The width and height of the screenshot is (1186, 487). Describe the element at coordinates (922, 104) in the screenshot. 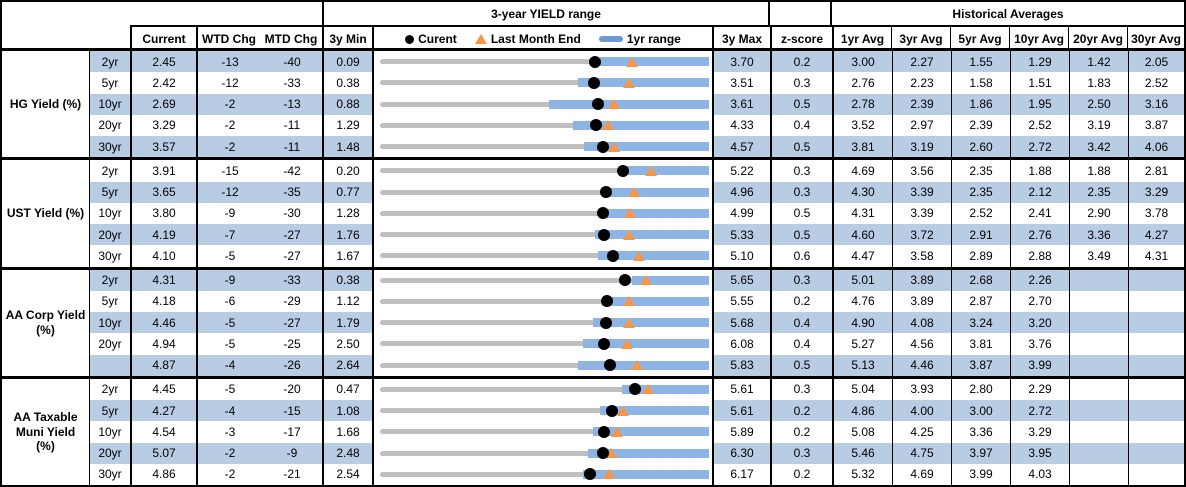

I see `avg-cell: 2.39` at that location.